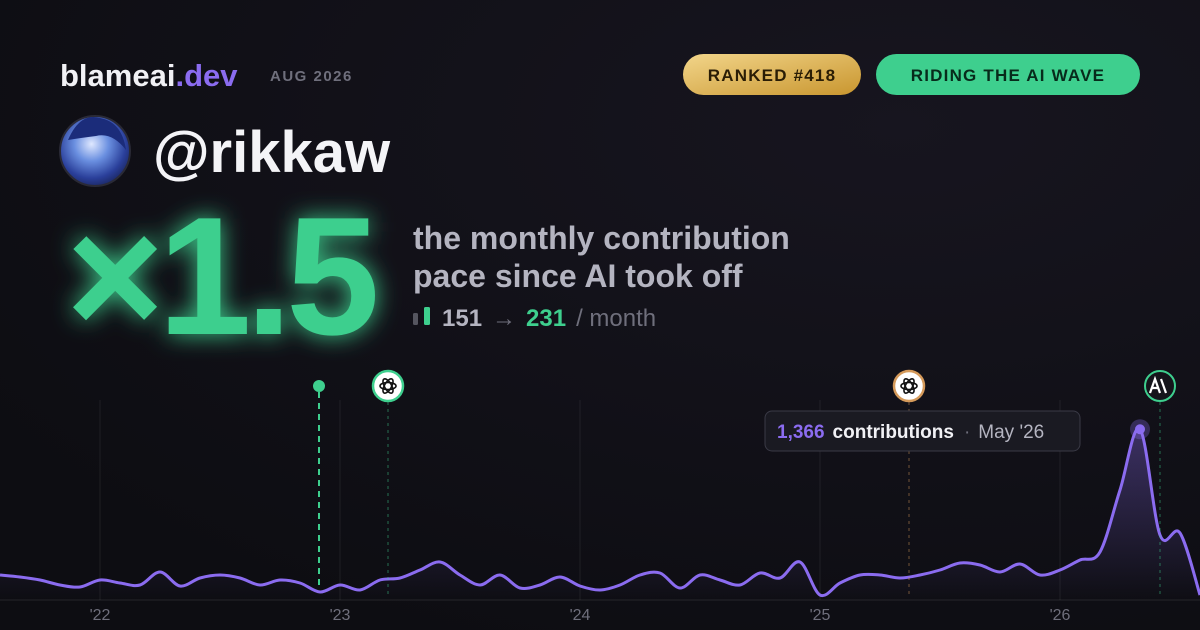 Image resolution: width=1200 pixels, height=630 pixels. Describe the element at coordinates (580, 615) in the screenshot. I see `x-tick-label: '24` at that location.